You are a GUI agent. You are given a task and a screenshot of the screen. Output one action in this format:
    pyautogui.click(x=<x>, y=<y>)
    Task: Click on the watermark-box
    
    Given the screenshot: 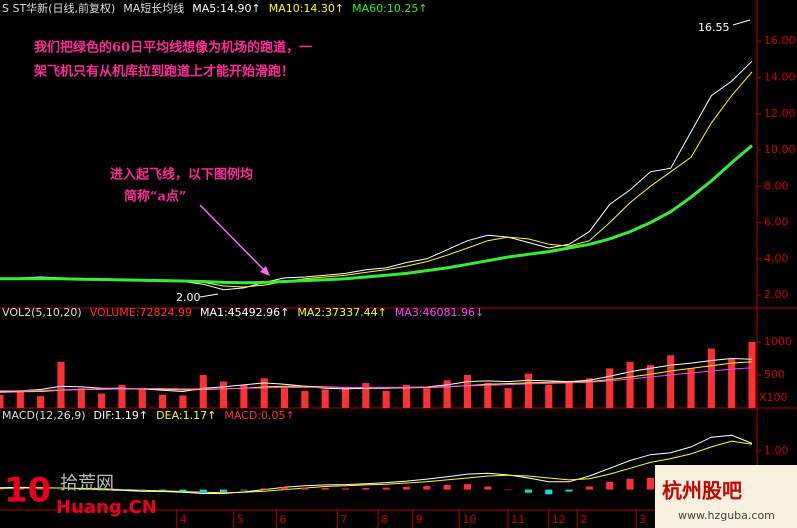 What is the action you would take?
    pyautogui.click(x=726, y=496)
    